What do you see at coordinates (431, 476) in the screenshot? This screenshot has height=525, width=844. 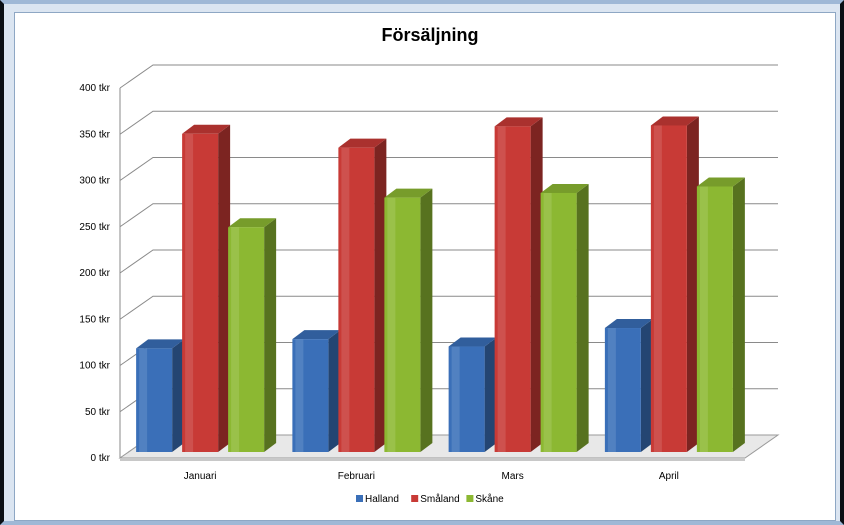 I see `x-axis-ticks: Januari Februari Mars April` at bounding box center [431, 476].